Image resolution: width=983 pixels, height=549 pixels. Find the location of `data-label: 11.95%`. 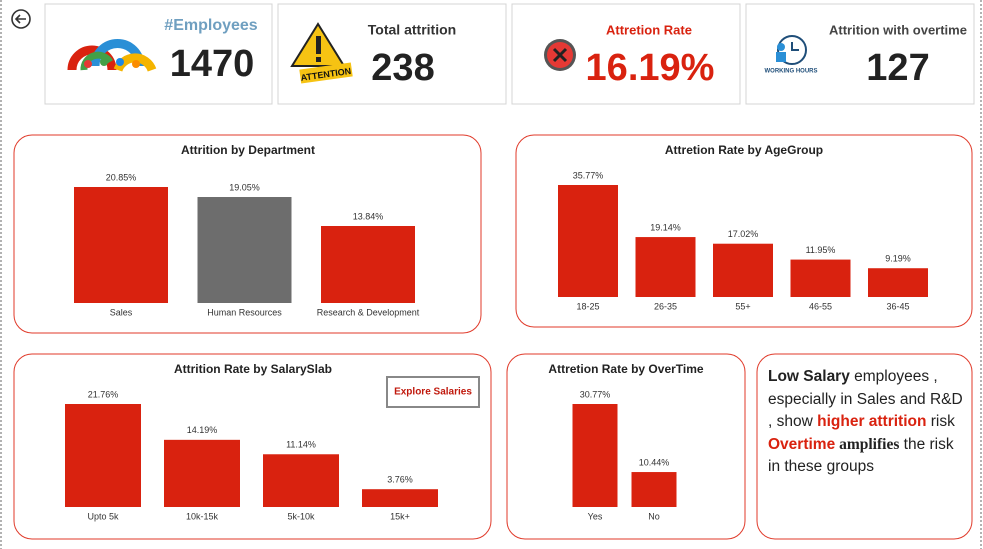

data-label: 11.95% is located at coordinates (821, 250).